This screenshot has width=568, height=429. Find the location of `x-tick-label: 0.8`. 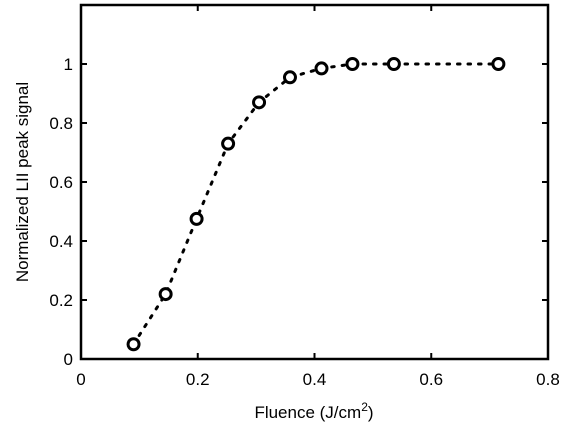

x-tick-label: 0.8 is located at coordinates (548, 379).